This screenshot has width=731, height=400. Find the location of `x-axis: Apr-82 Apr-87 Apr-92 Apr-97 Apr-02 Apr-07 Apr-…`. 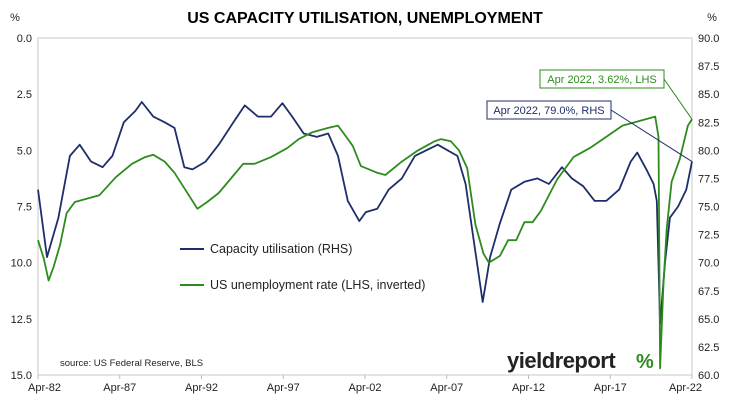

x-axis: Apr-82 Apr-87 Apr-92 Apr-97 Apr-02 Apr-07 Apr-… is located at coordinates (365, 384).